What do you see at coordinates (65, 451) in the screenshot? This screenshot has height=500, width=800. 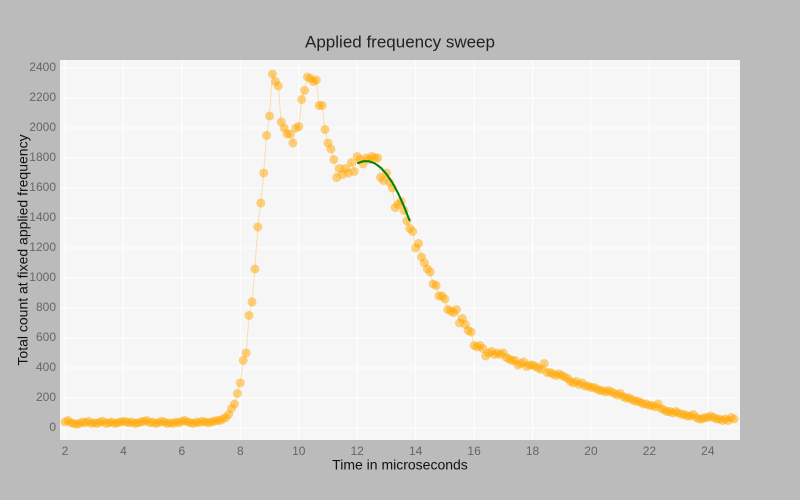 I see `x-tick-label: 2` at bounding box center [65, 451].